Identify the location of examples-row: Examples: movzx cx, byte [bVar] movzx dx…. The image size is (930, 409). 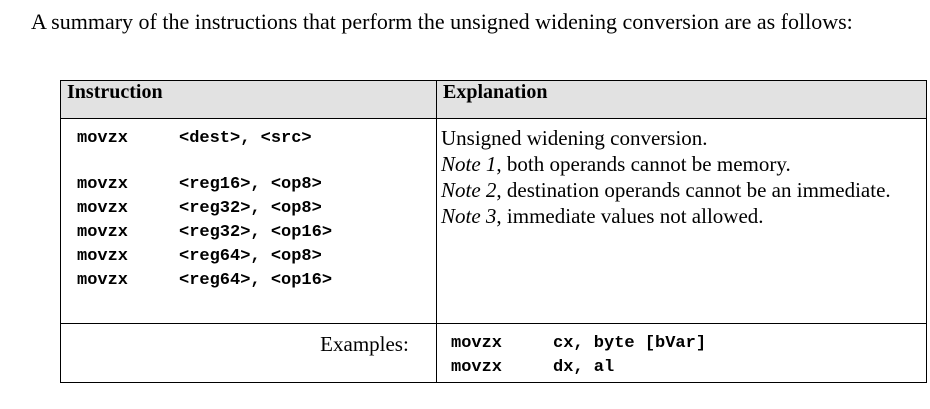
(493, 353).